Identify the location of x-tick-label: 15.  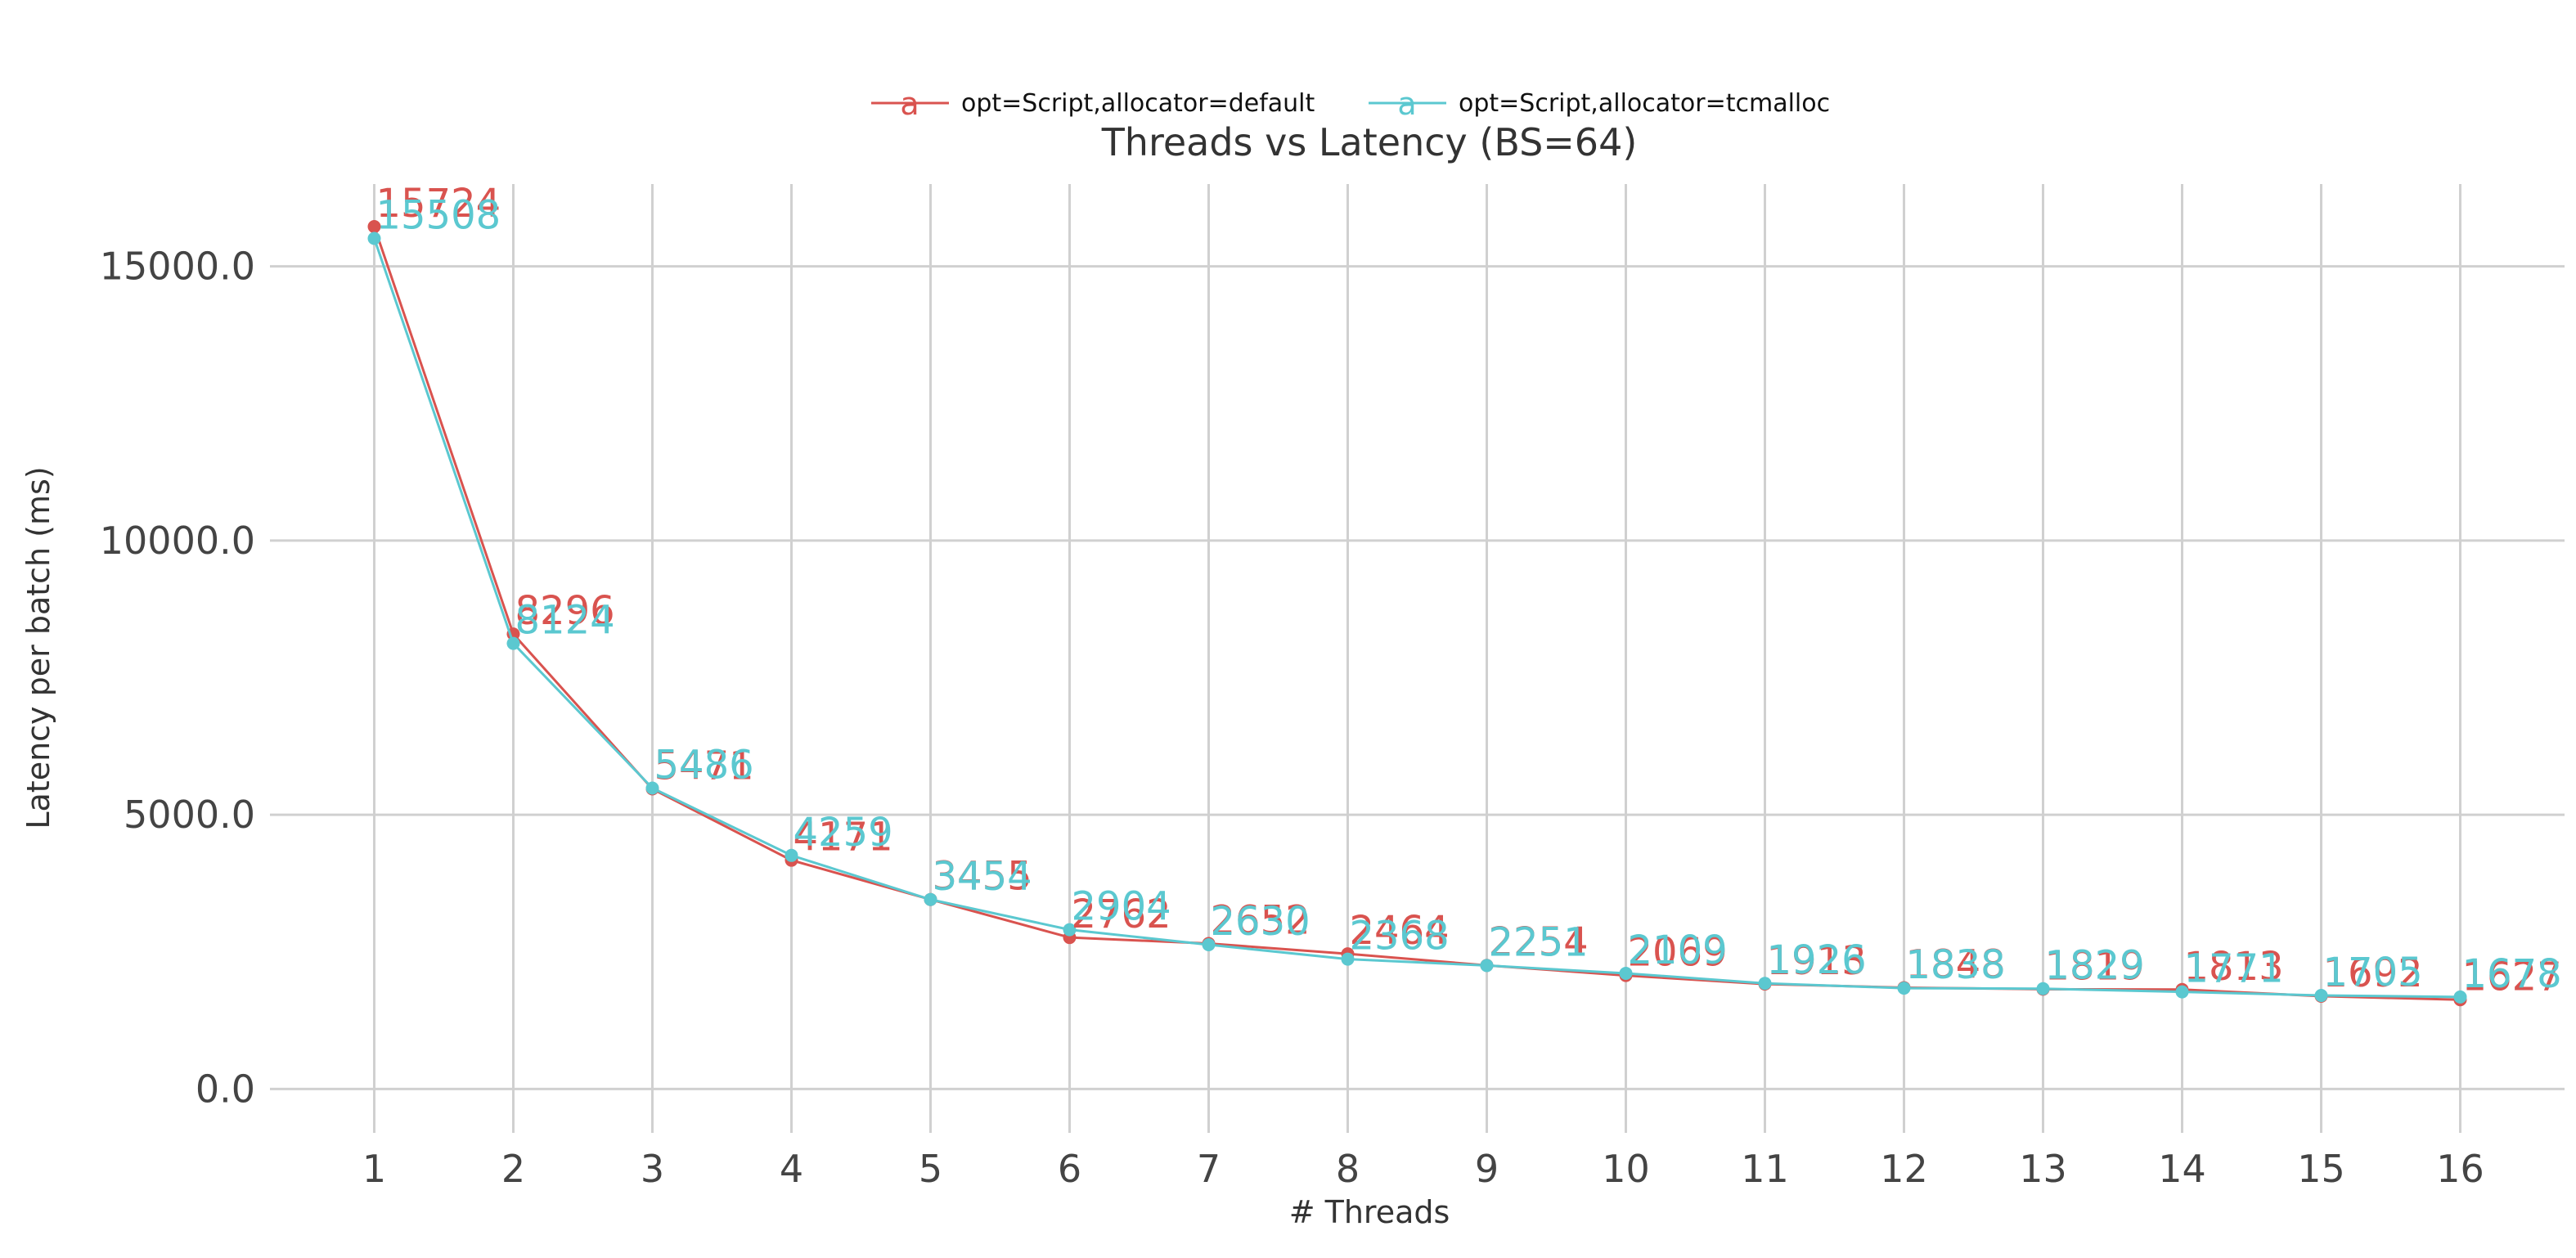
(2321, 1169).